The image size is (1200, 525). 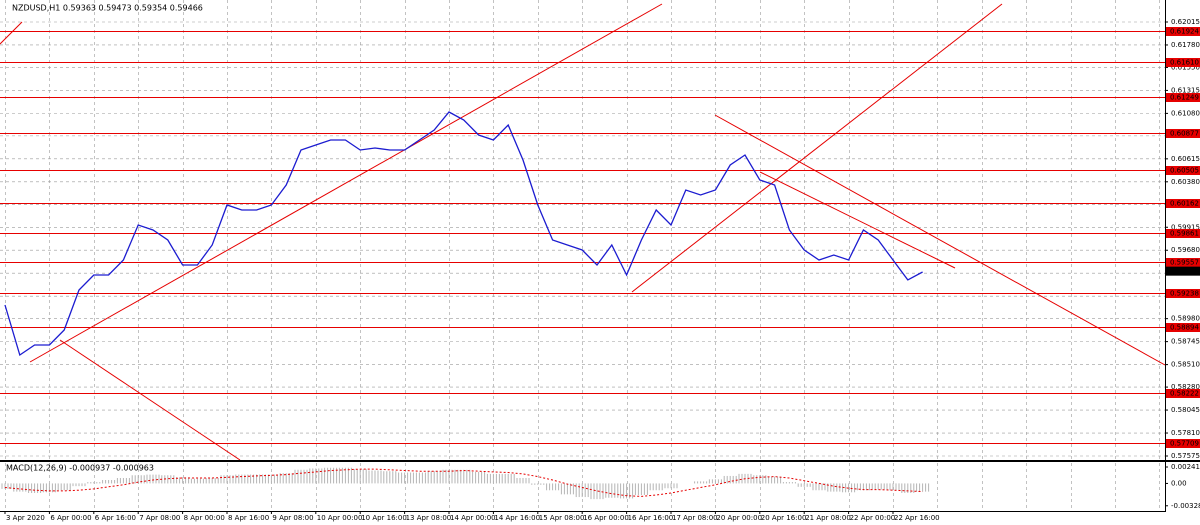 I want to click on level-label: 0.61610, so click(x=1184, y=63).